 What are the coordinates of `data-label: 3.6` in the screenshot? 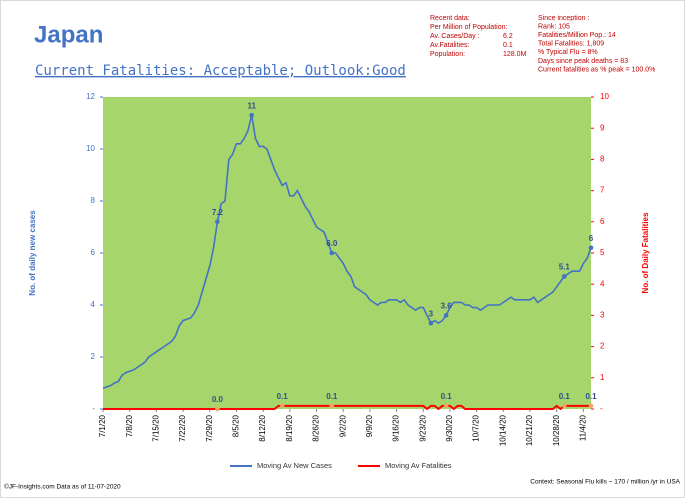 It's located at (447, 306).